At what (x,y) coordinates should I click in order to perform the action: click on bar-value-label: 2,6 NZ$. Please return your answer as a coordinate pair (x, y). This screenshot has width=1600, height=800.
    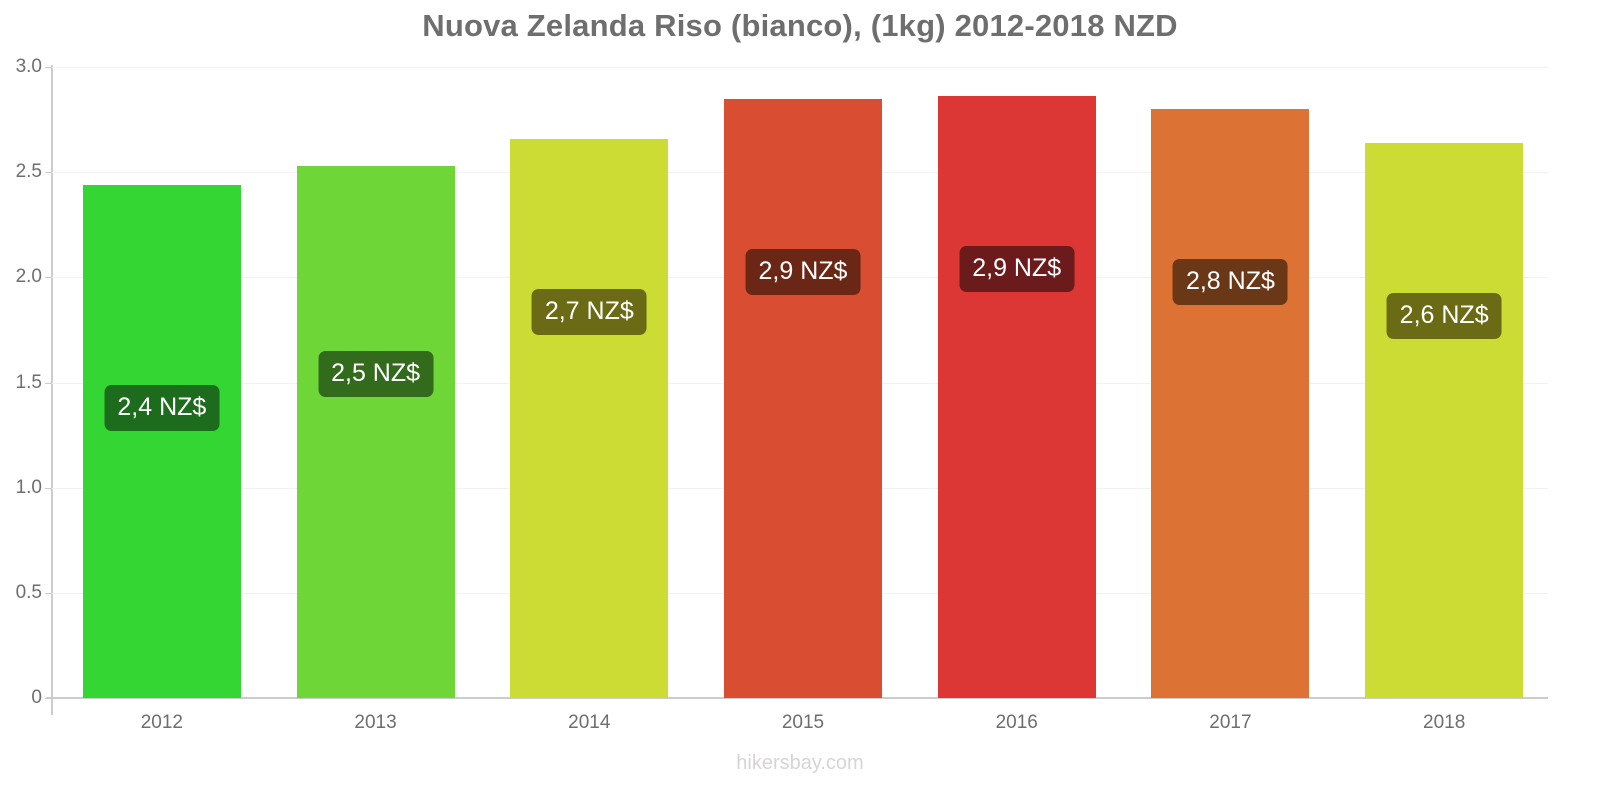
    Looking at the image, I should click on (1444, 315).